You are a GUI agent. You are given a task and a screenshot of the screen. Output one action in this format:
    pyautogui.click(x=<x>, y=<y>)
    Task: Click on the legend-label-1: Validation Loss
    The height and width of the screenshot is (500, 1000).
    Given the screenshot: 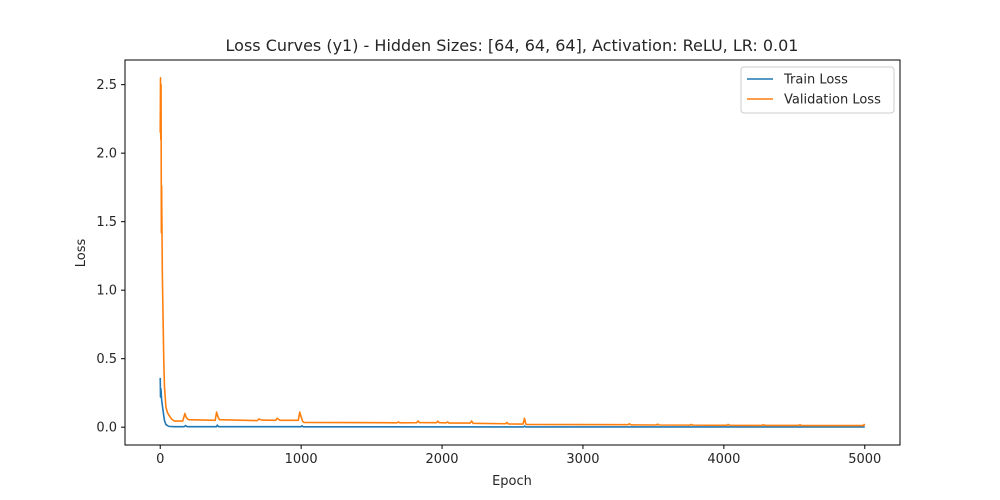 What is the action you would take?
    pyautogui.click(x=832, y=100)
    